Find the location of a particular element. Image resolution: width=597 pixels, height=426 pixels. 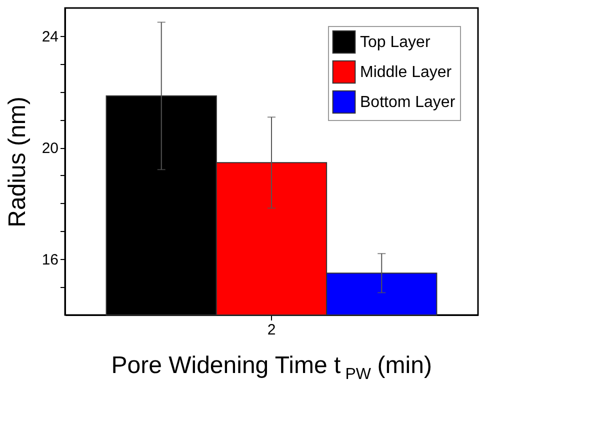

y-axis-title: Radius (nm) is located at coordinates (17, 162).